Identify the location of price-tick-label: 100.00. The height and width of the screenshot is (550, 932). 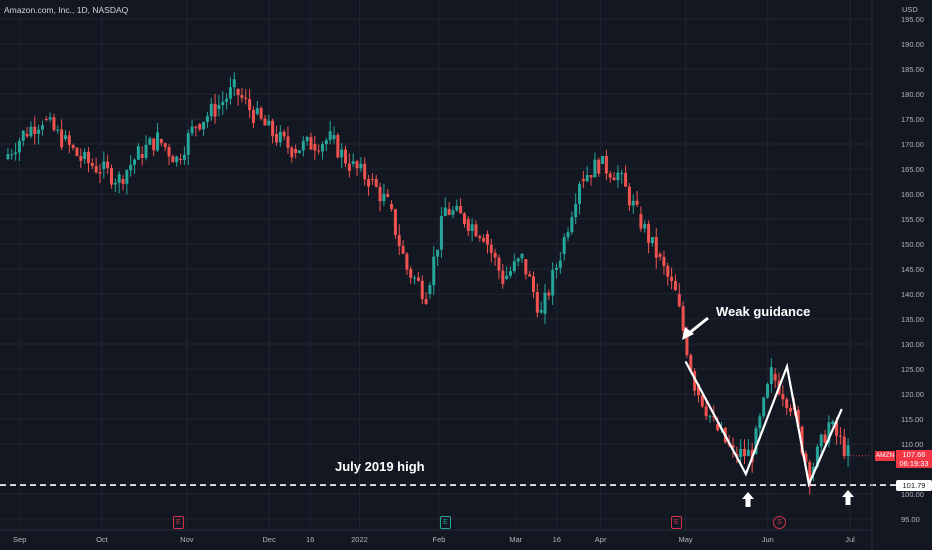
(912, 494).